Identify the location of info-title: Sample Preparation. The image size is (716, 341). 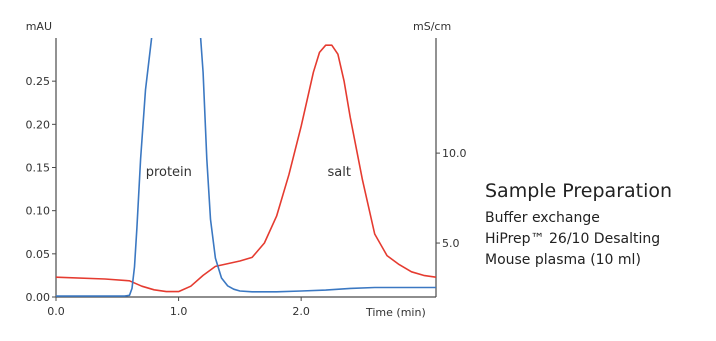
(579, 191).